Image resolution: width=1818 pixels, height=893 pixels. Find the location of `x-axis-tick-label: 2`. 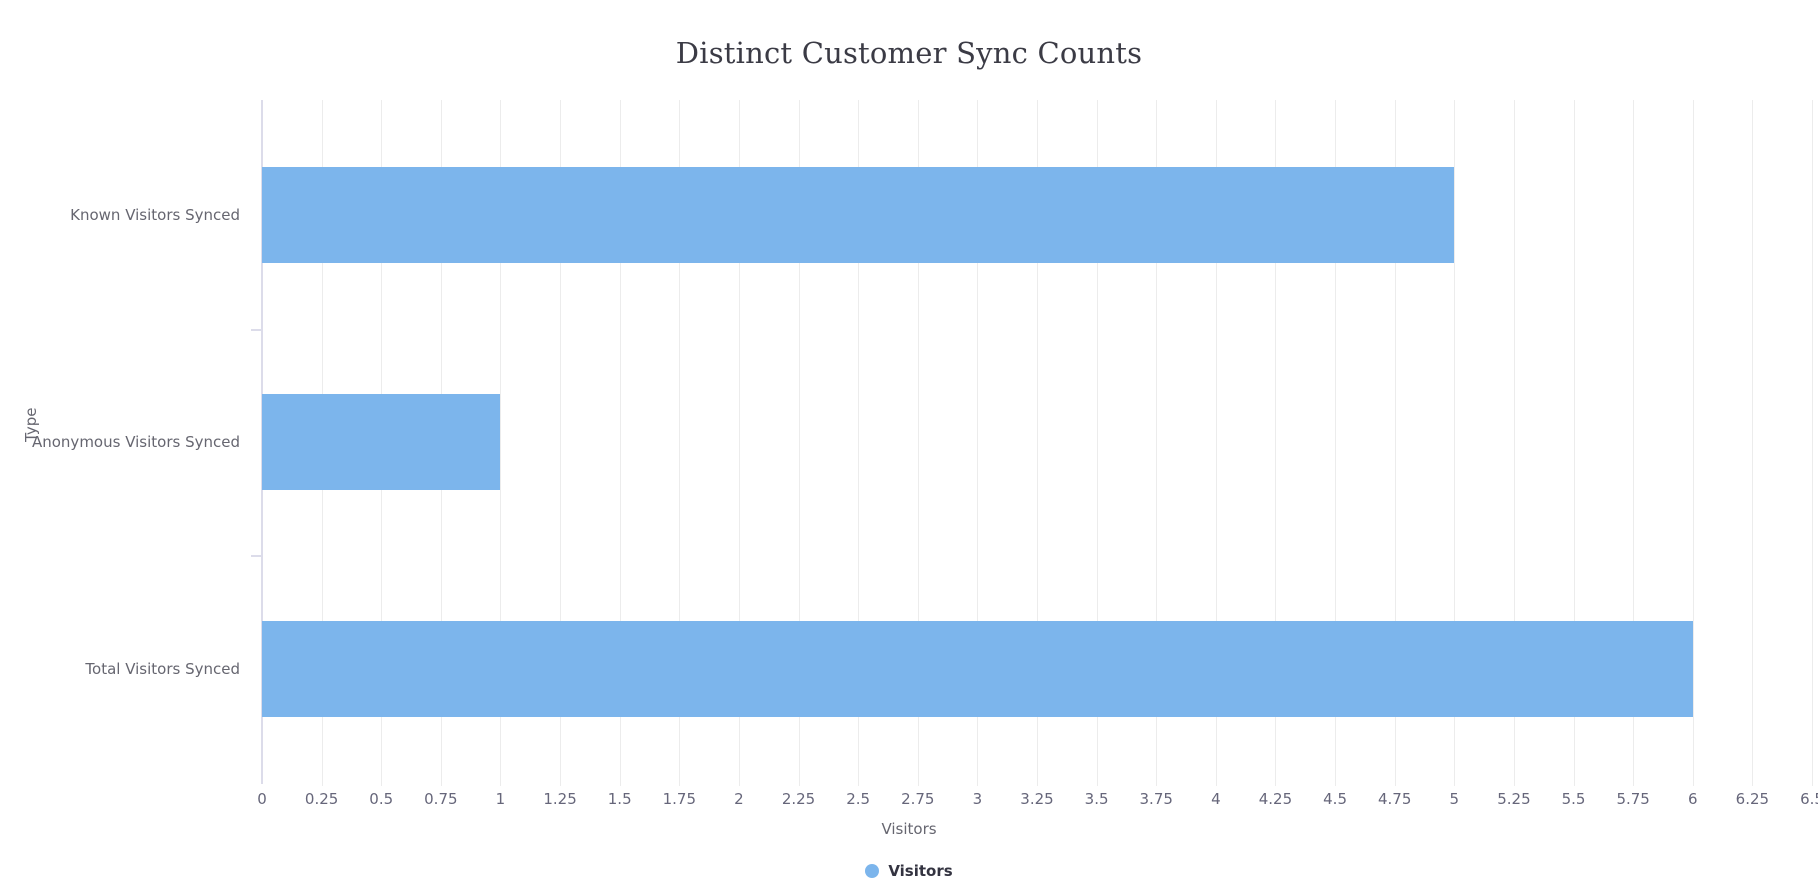

x-axis-tick-label: 2 is located at coordinates (739, 799).